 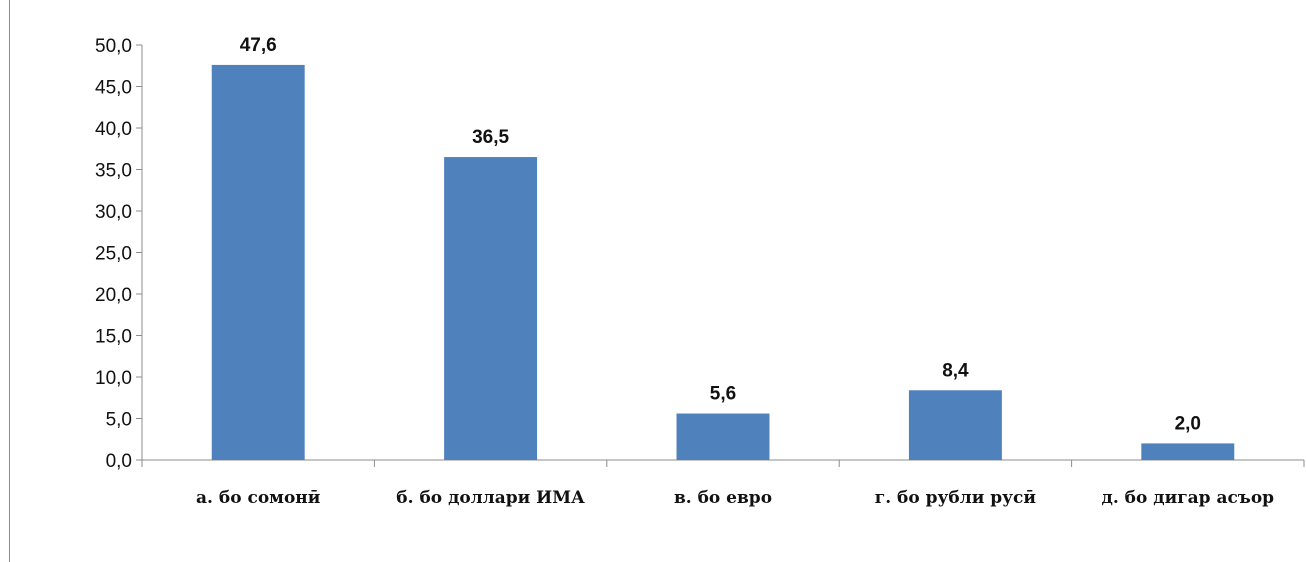 What do you see at coordinates (956, 498) in the screenshot?
I see `category-label: г. бо рубли русӣ` at bounding box center [956, 498].